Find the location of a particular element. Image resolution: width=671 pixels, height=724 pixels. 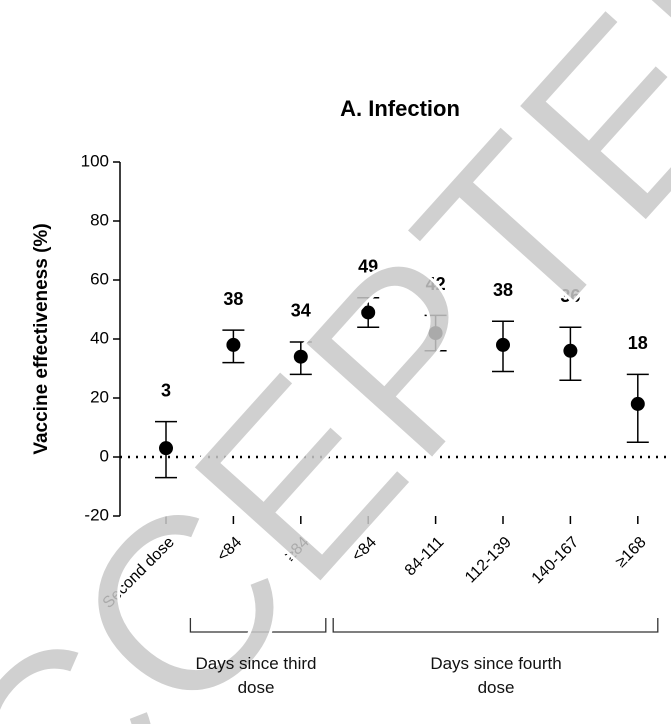

data-label: 3 is located at coordinates (166, 390).